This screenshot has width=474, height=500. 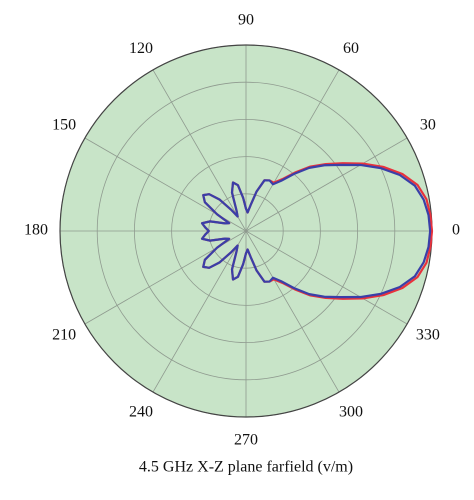 I want to click on theta-tick-label: 120, so click(x=141, y=48).